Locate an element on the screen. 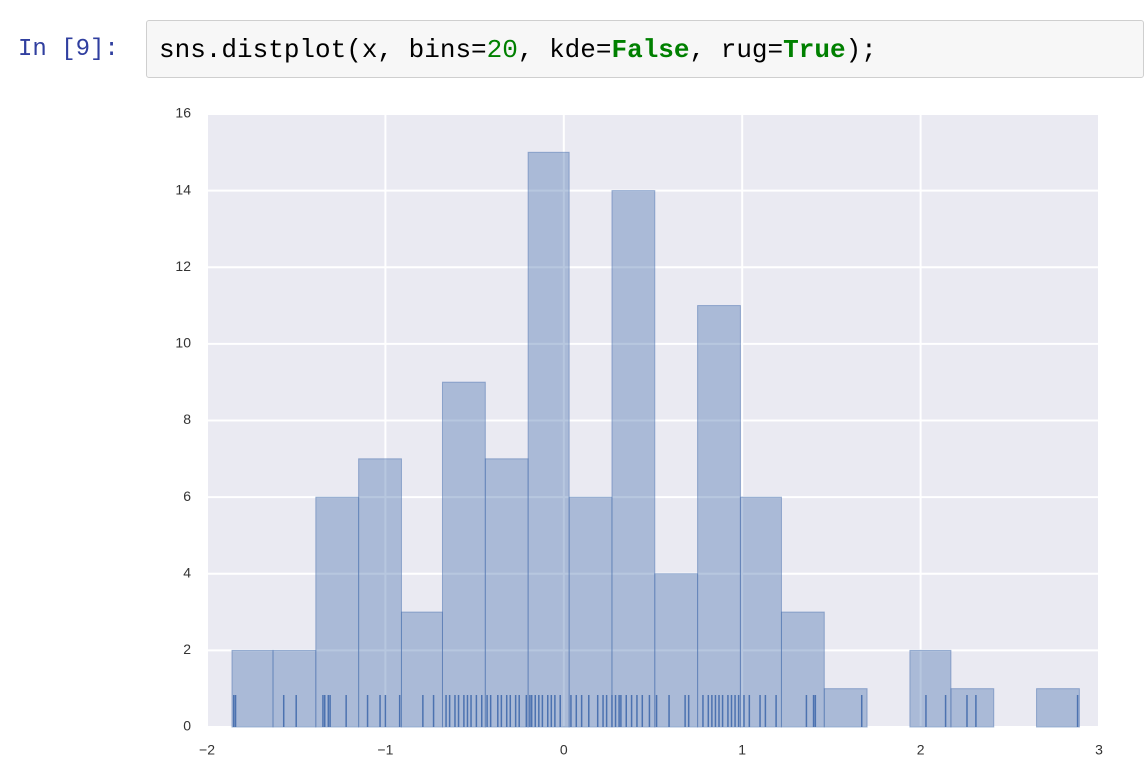 The image size is (1146, 784). x-tick-label: 3 is located at coordinates (1099, 750).